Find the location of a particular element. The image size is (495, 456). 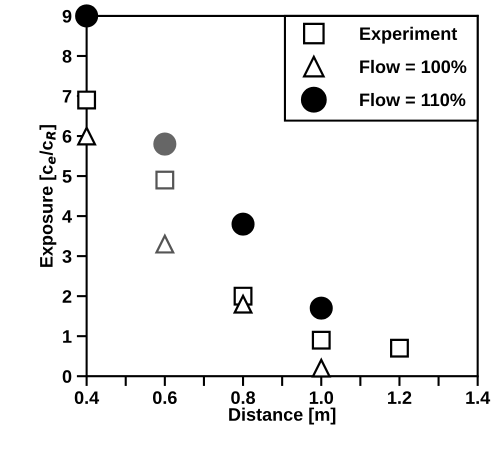

legend-label: Flow = 100% is located at coordinates (413, 67).